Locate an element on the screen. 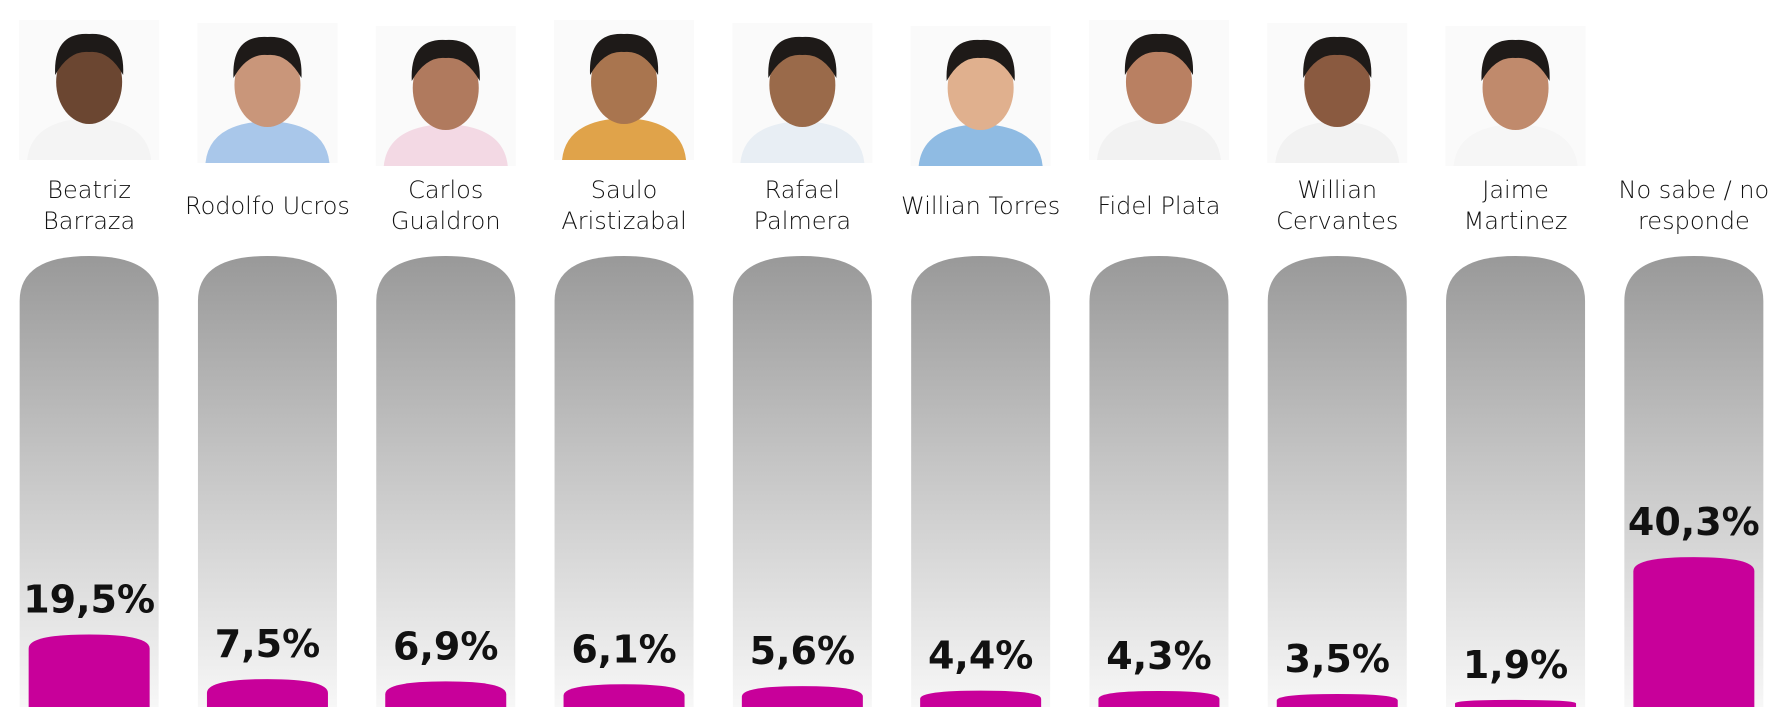 The width and height of the screenshot is (1783, 709). value-label: 4,4% is located at coordinates (980, 656).